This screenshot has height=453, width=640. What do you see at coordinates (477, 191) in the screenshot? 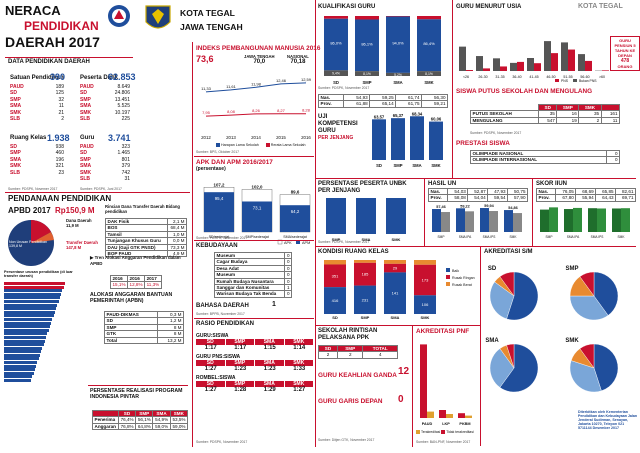
I see `table-row: Nas. 54,03 52,87 47,93 50,75` at bounding box center [477, 191].